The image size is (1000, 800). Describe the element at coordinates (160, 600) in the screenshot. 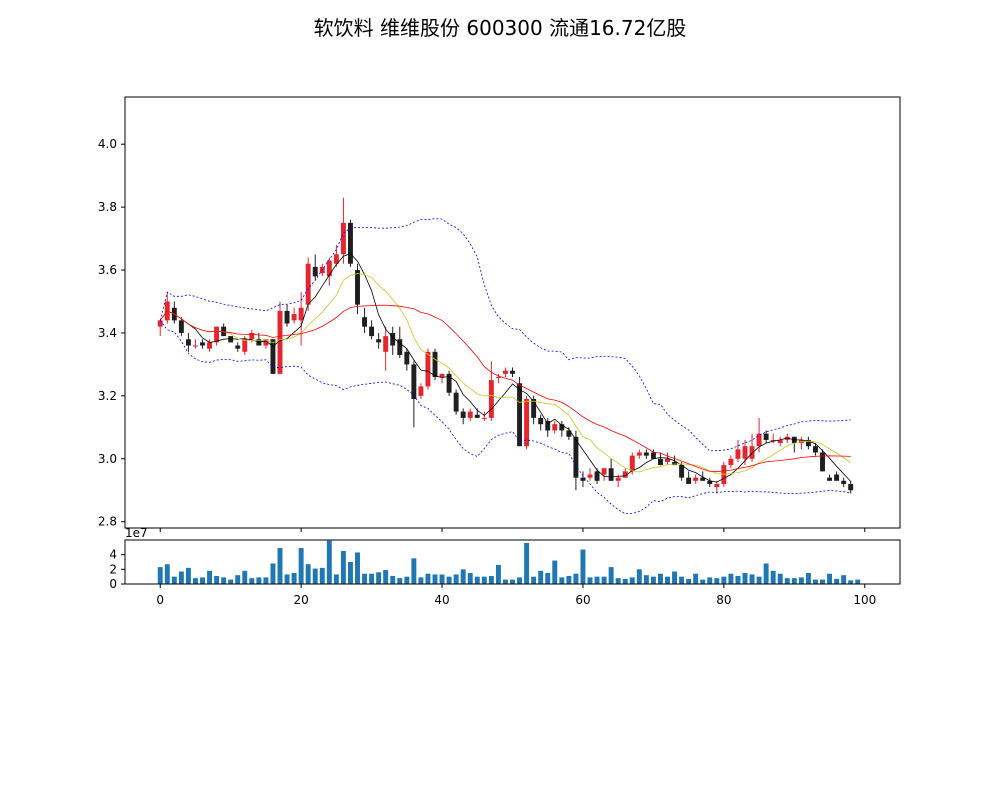

I see `volume-xtick-label: 0` at that location.